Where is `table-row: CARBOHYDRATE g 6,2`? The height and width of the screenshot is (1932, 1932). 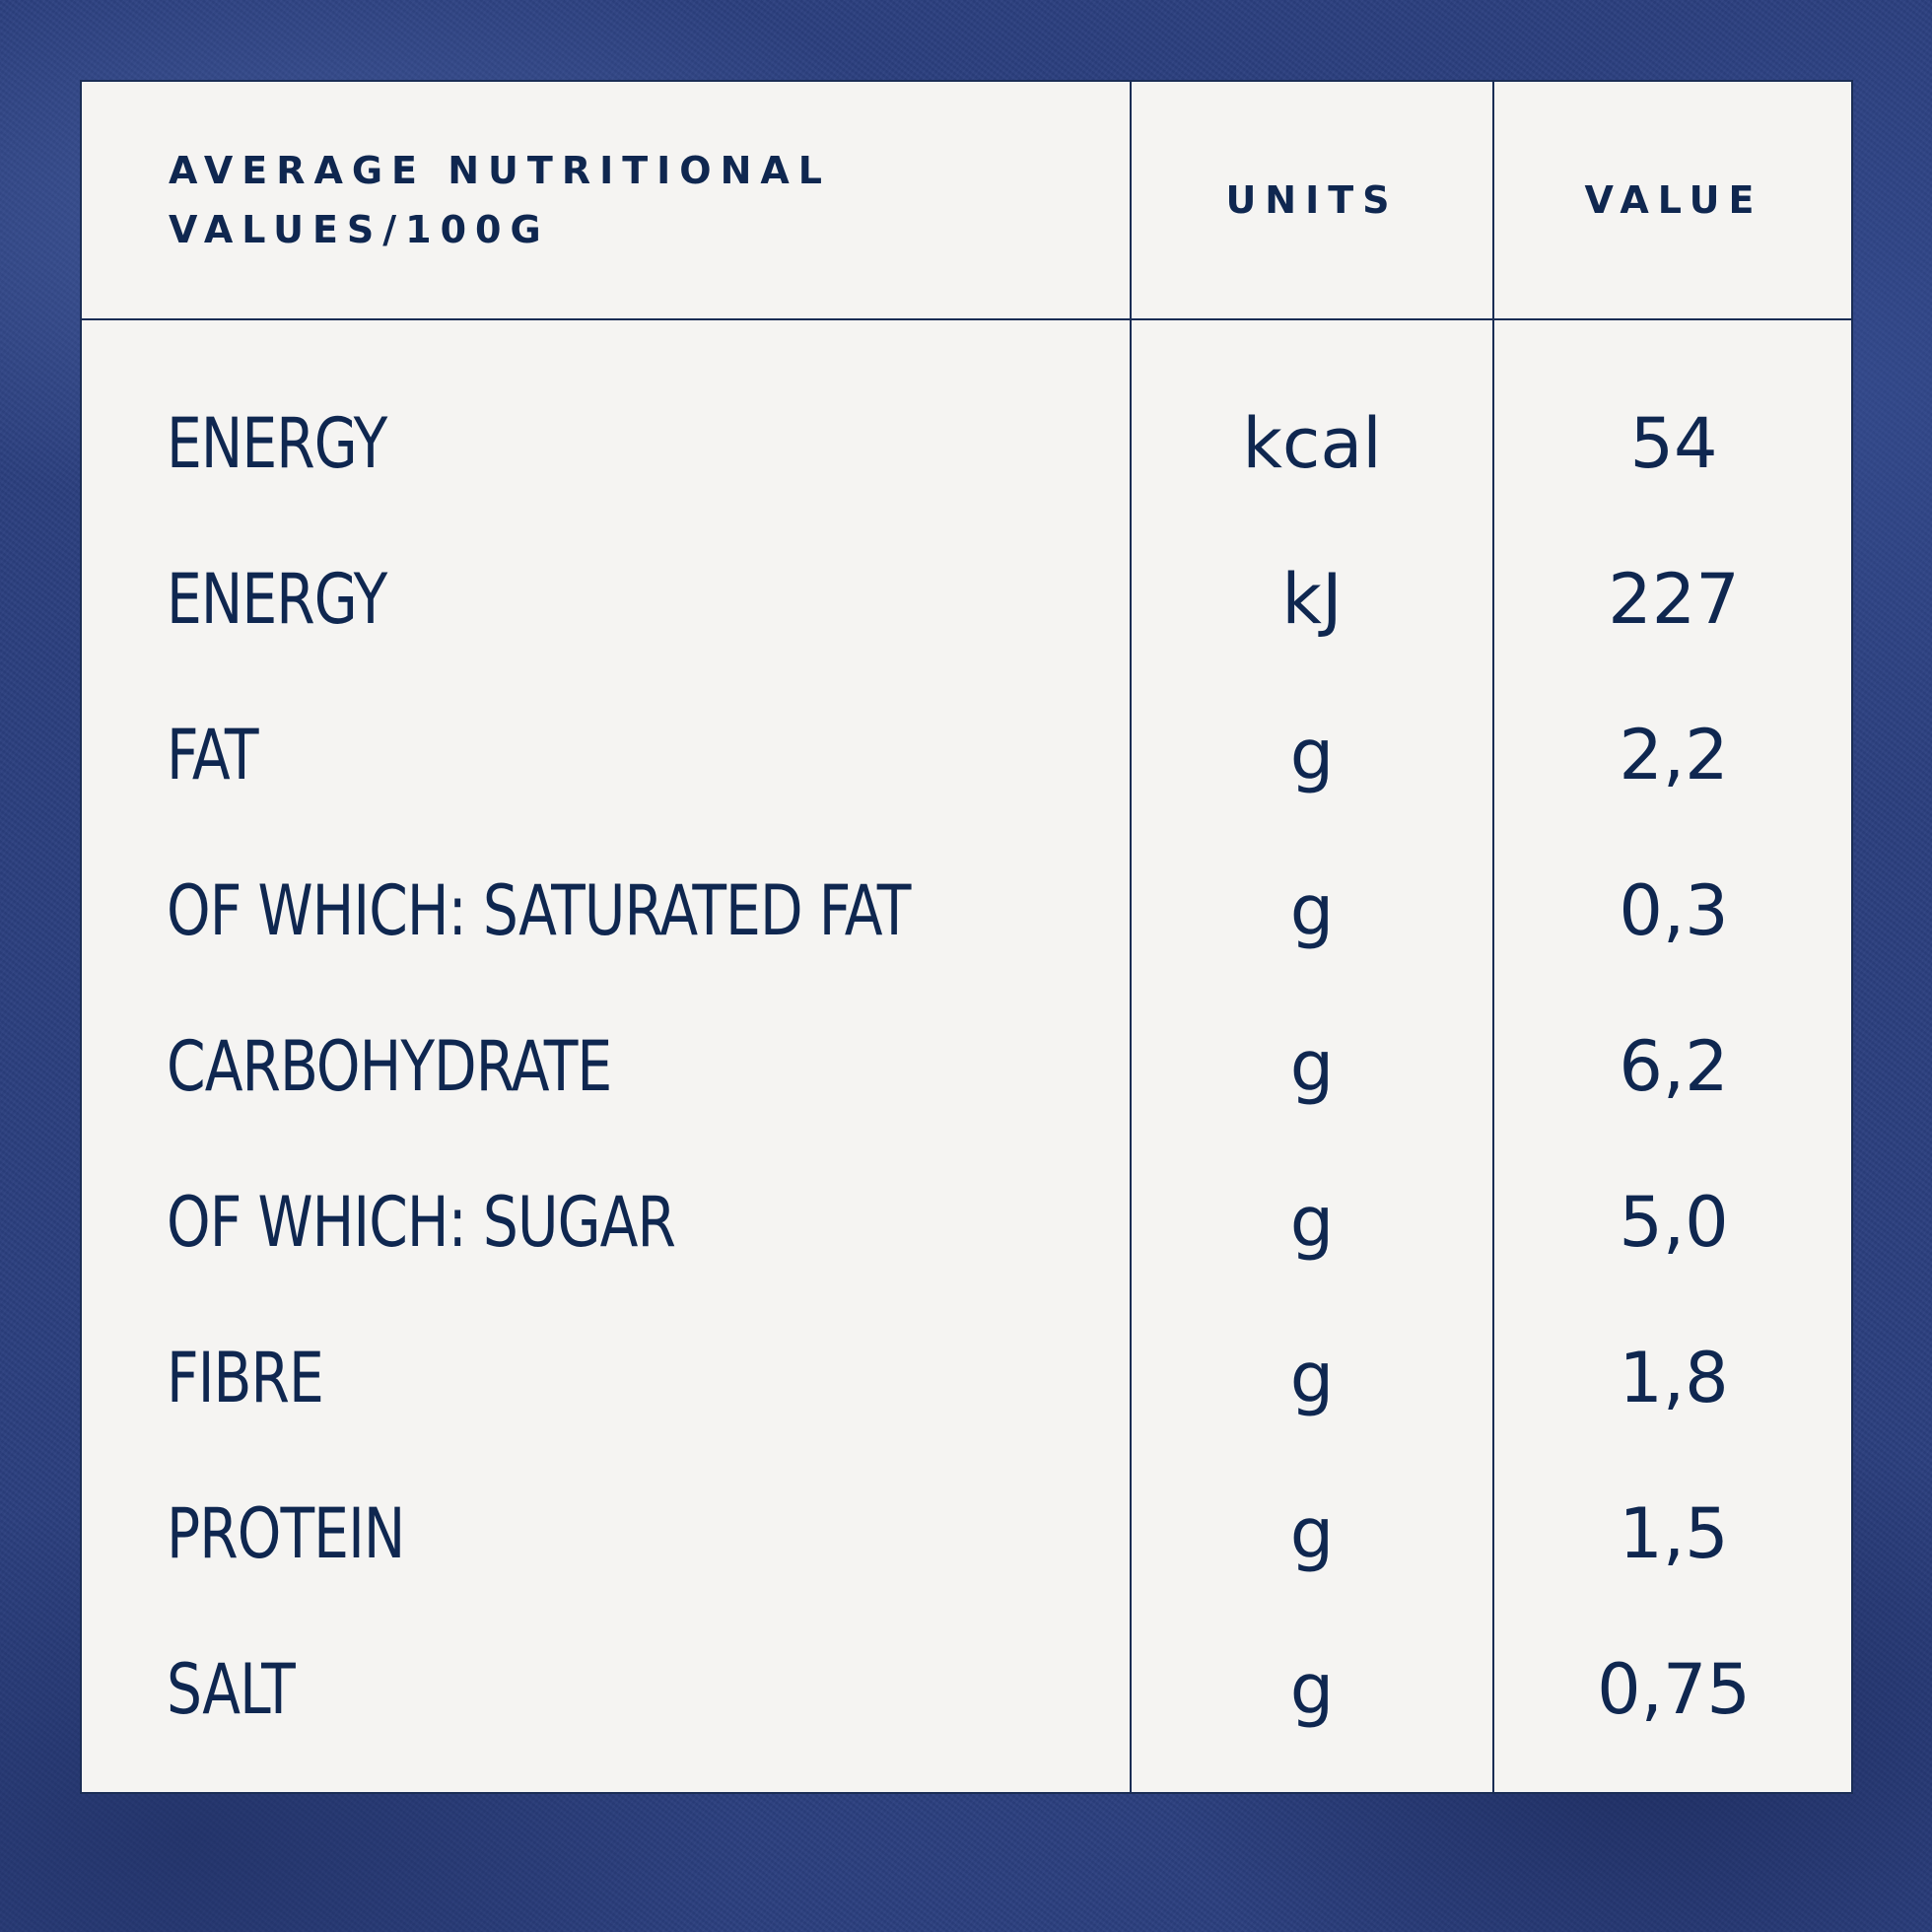 table-row: CARBOHYDRATE g 6,2 is located at coordinates (967, 1066).